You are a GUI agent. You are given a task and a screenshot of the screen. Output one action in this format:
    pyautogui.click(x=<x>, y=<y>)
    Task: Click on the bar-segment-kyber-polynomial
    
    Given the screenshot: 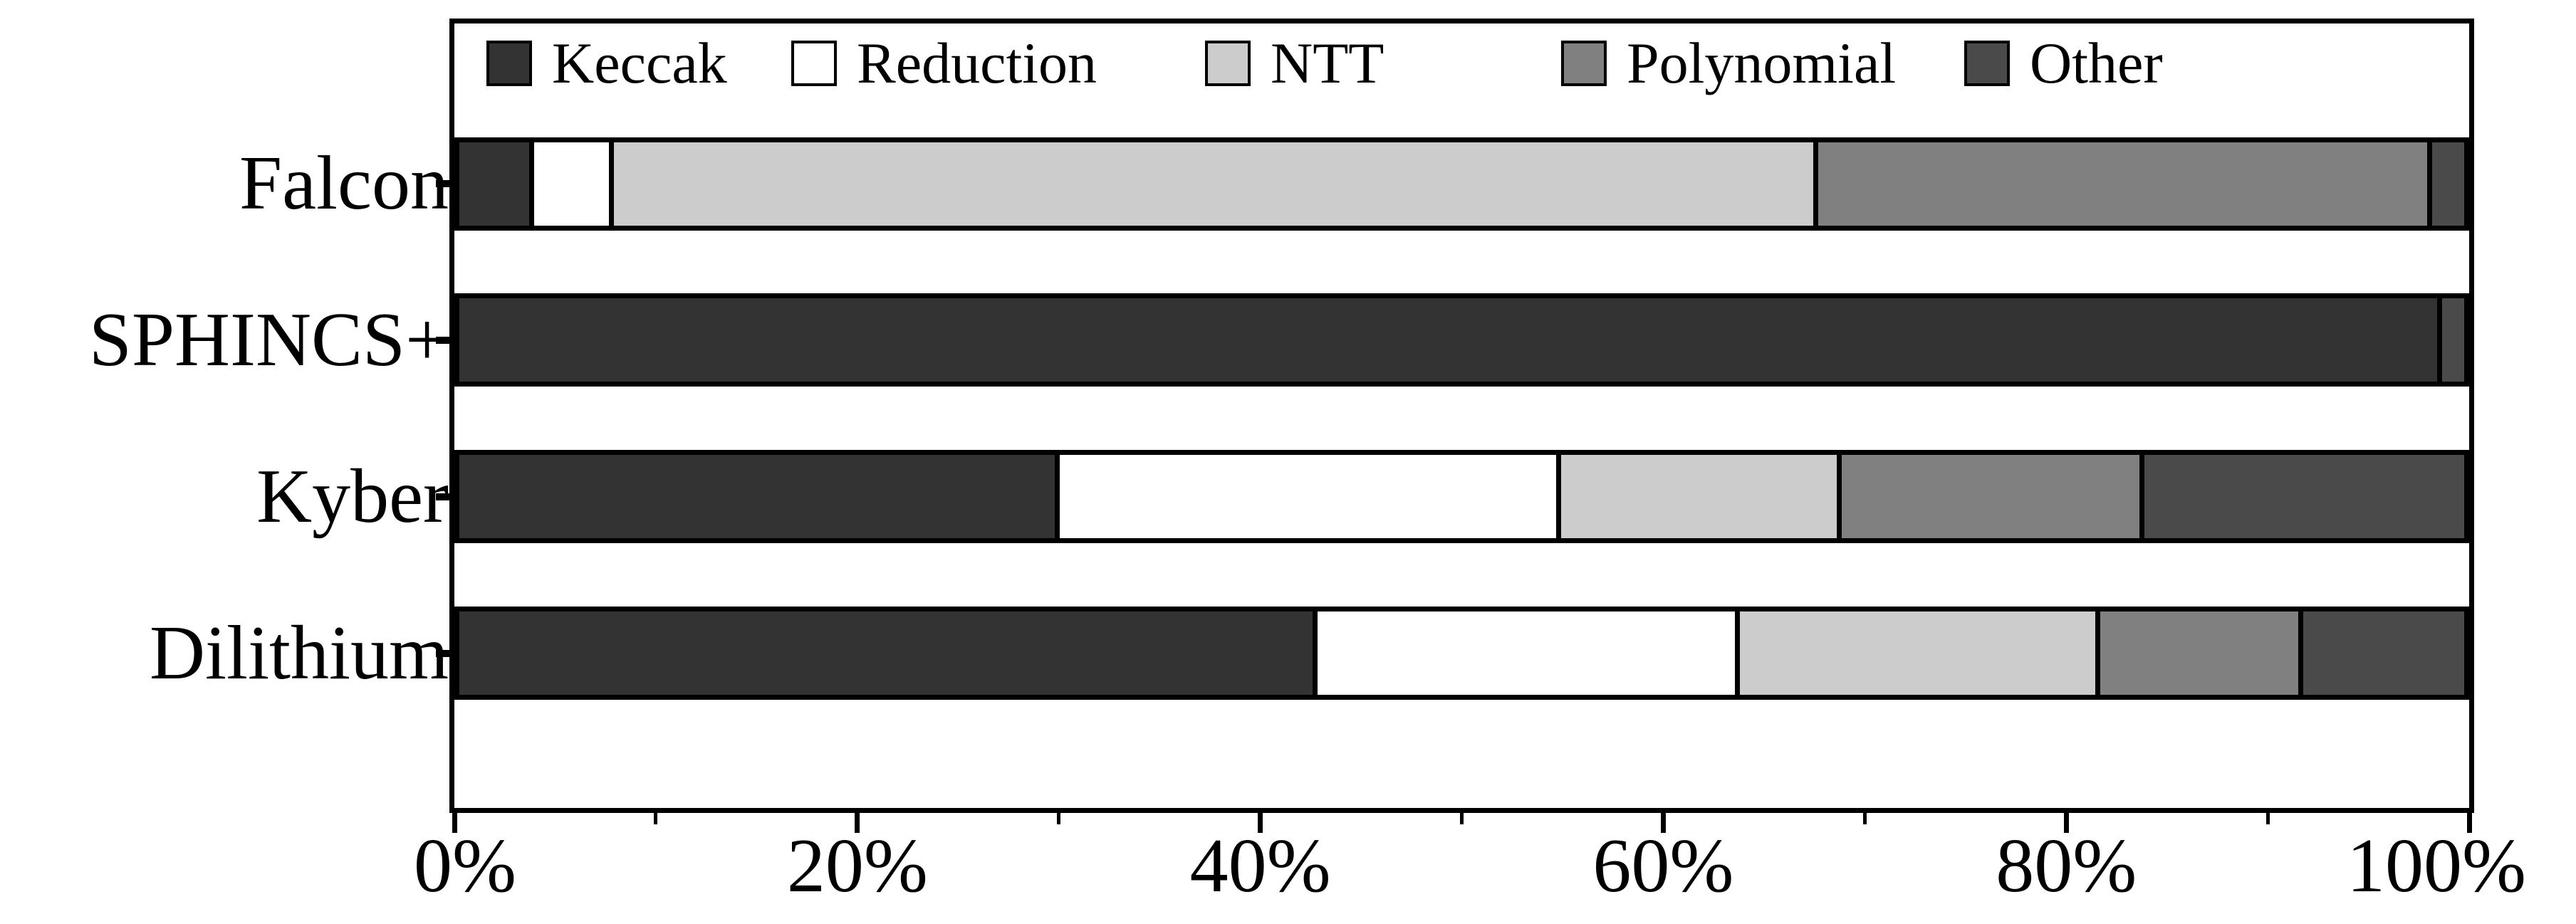 What is the action you would take?
    pyautogui.click(x=1991, y=496)
    